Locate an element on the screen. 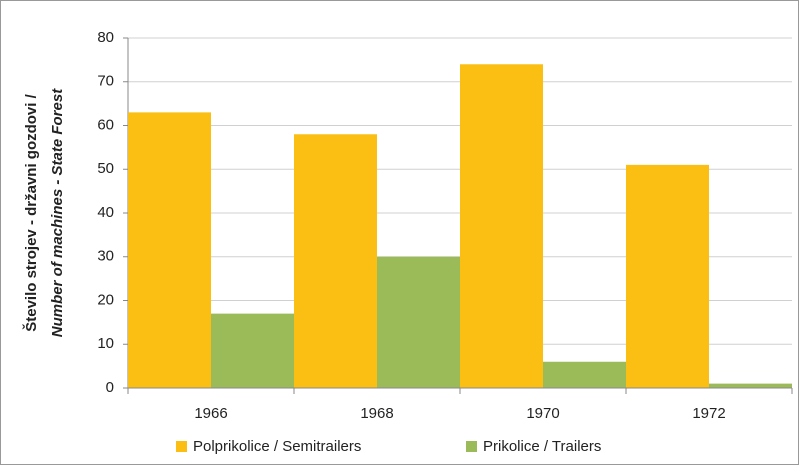  y-tick-label: 50 is located at coordinates (105, 168).